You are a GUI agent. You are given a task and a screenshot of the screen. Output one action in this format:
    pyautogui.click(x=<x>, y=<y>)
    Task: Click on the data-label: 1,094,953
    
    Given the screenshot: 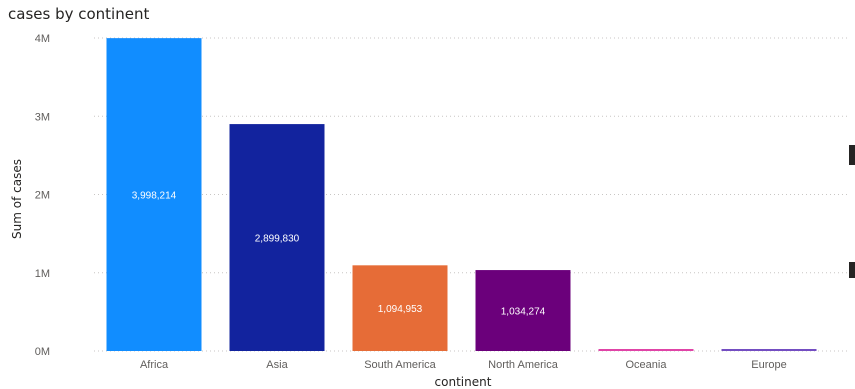 What is the action you would take?
    pyautogui.click(x=400, y=309)
    